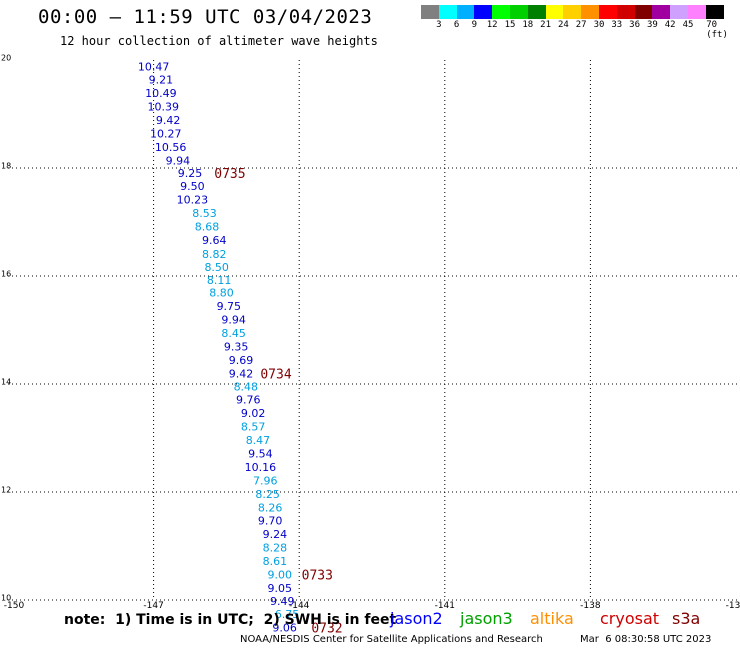 Image resolution: width=740 pixels, height=650 pixels. I want to click on pass-time-label: 0735, so click(229, 174).